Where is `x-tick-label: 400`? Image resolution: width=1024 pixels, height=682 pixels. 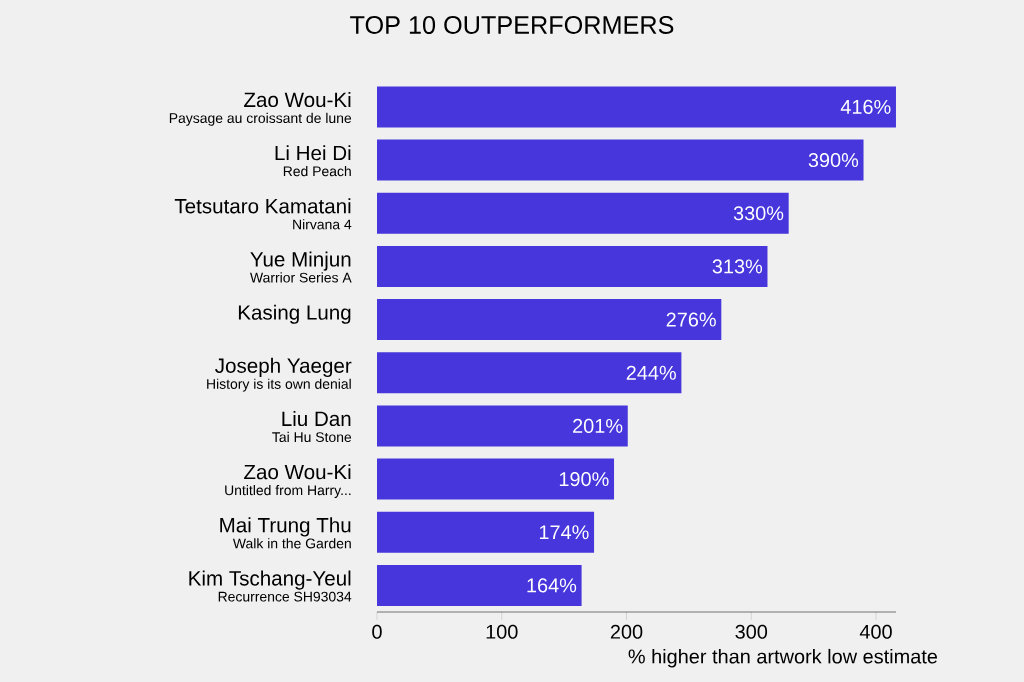
x-tick-label: 400 is located at coordinates (875, 631).